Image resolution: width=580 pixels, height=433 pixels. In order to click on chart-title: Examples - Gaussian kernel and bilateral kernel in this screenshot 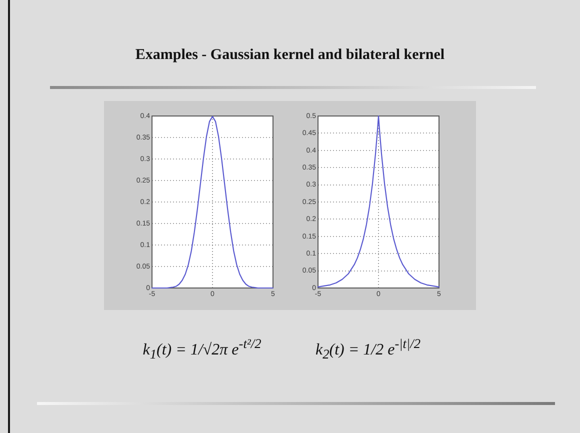, I will do `click(290, 55)`.